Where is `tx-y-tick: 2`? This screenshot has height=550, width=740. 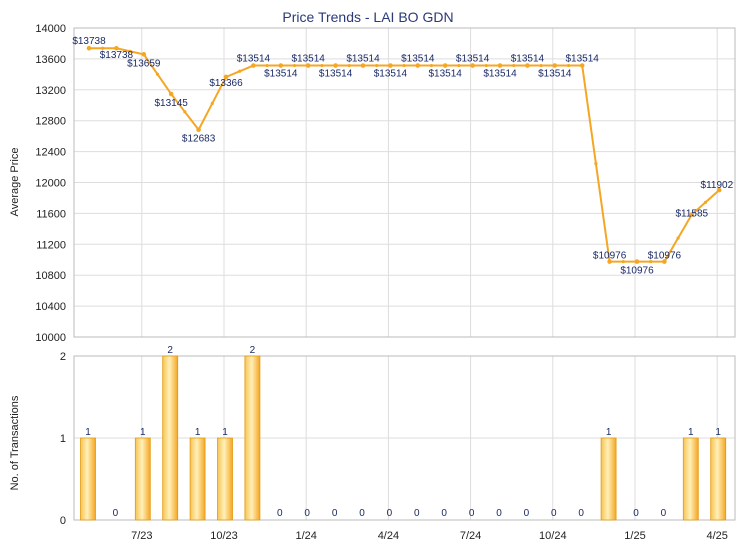 tx-y-tick: 2 is located at coordinates (63, 357).